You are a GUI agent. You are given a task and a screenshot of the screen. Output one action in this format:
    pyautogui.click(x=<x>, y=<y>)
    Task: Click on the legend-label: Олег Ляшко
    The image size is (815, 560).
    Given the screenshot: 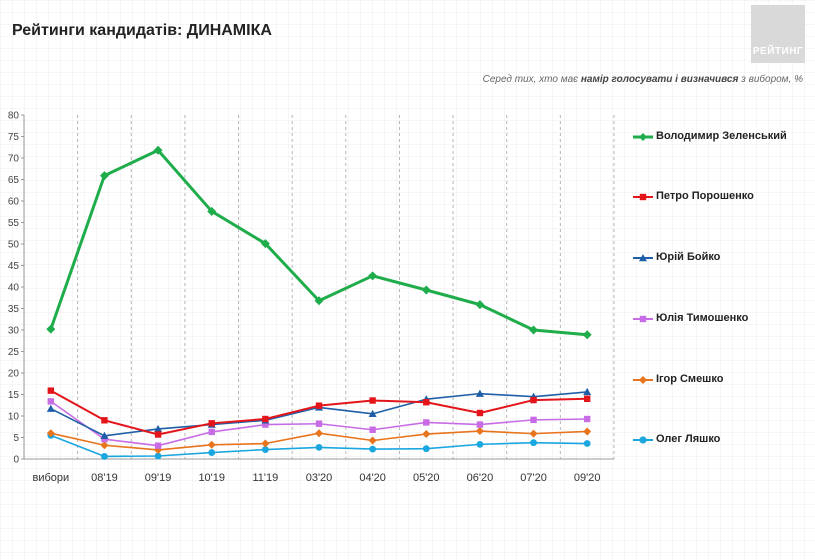 What is the action you would take?
    pyautogui.click(x=688, y=439)
    